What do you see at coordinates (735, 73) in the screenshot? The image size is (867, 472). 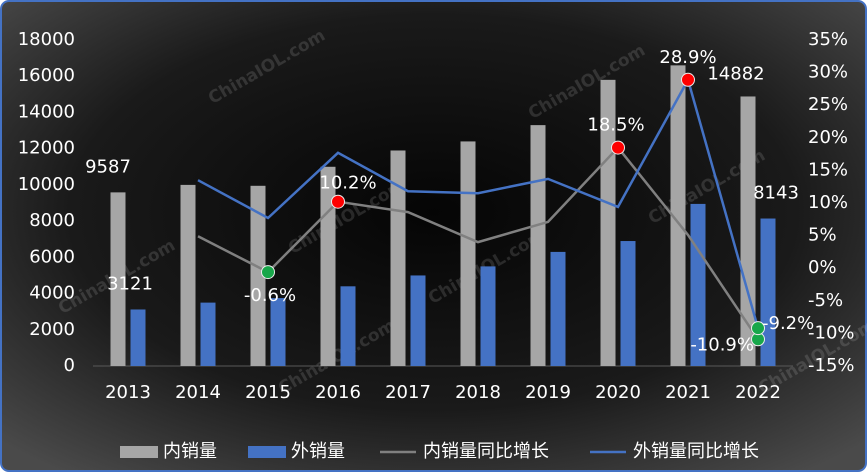 I see `data-label: 14882` at bounding box center [735, 73].